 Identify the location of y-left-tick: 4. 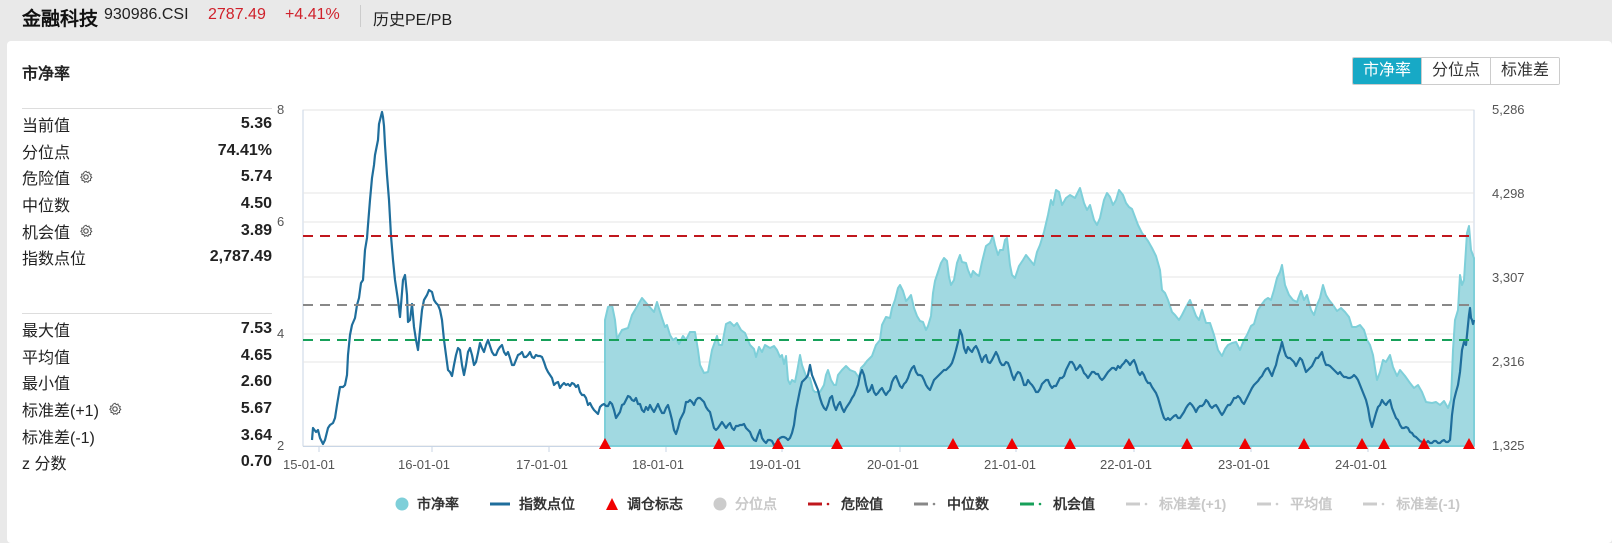
(281, 333).